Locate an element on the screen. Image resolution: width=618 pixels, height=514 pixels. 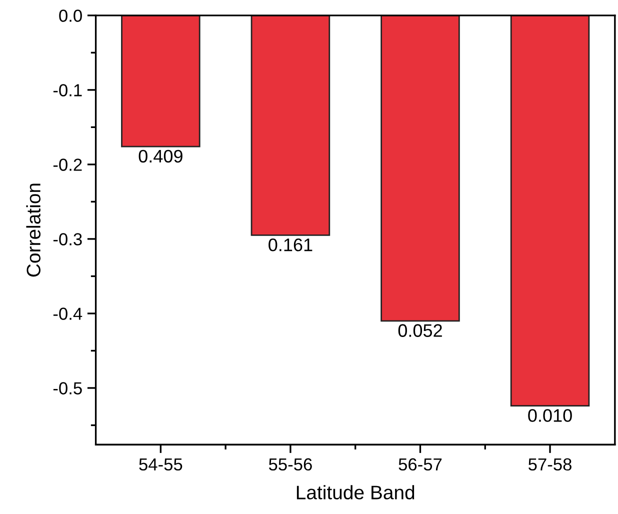
y-tick-label: 0.0 is located at coordinates (70, 16).